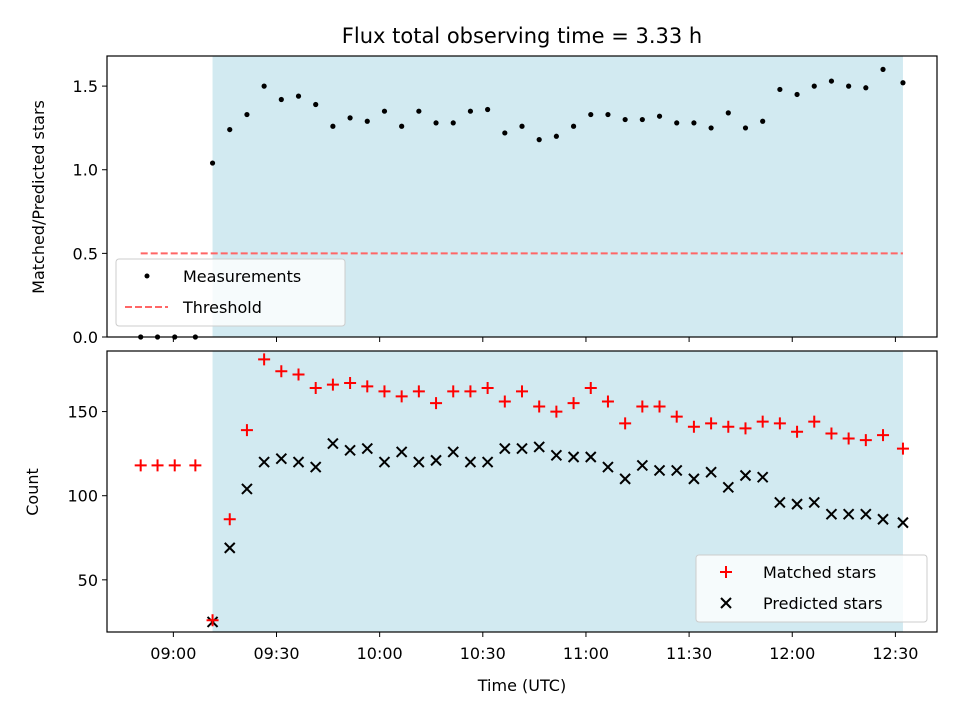 This screenshot has height=720, width=960. What do you see at coordinates (147, 276) in the screenshot?
I see `legend-measurements-marker` at bounding box center [147, 276].